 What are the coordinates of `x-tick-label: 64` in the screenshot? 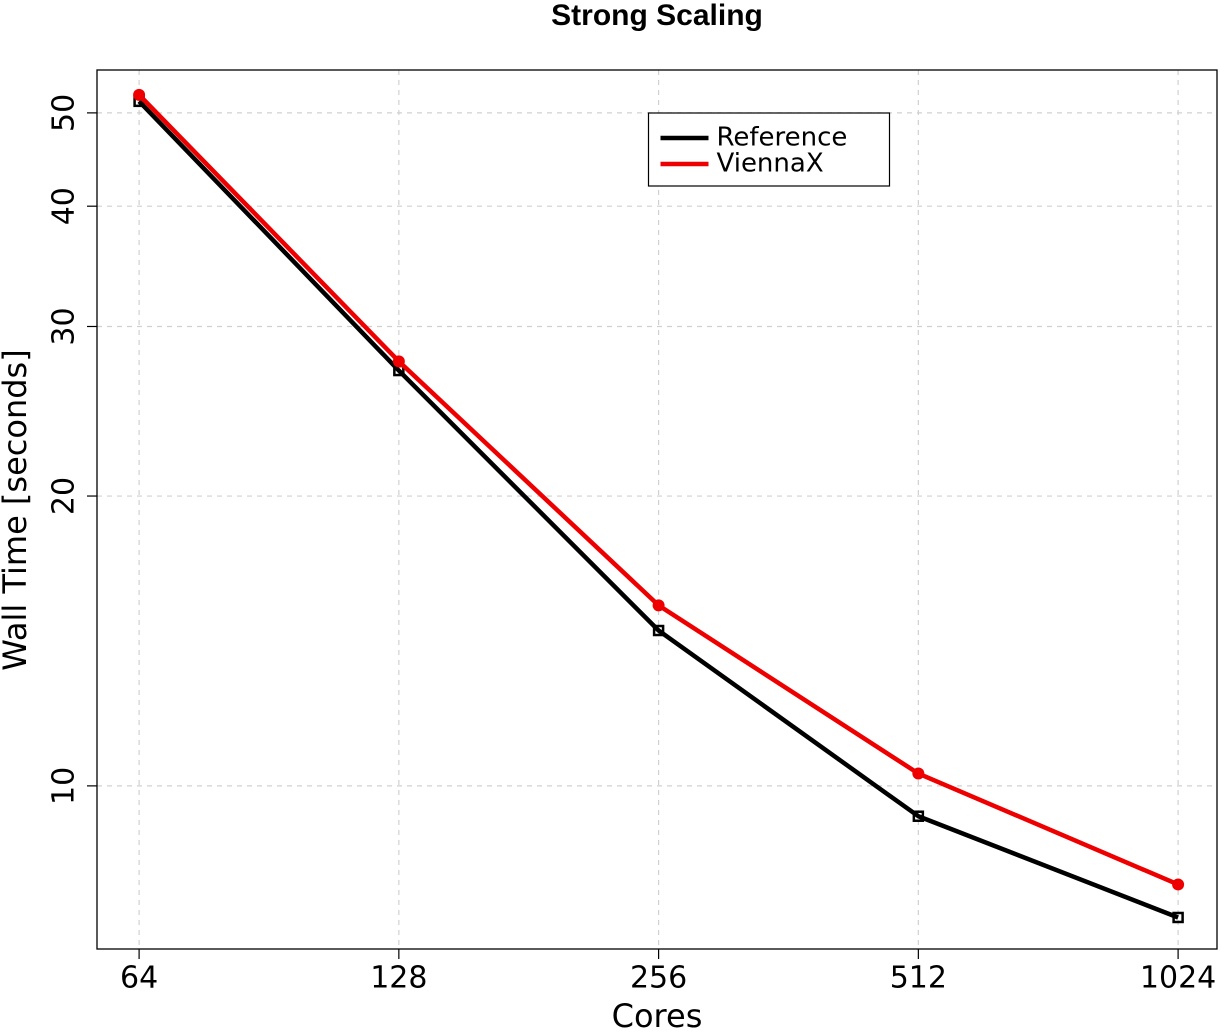 It's located at (139, 978).